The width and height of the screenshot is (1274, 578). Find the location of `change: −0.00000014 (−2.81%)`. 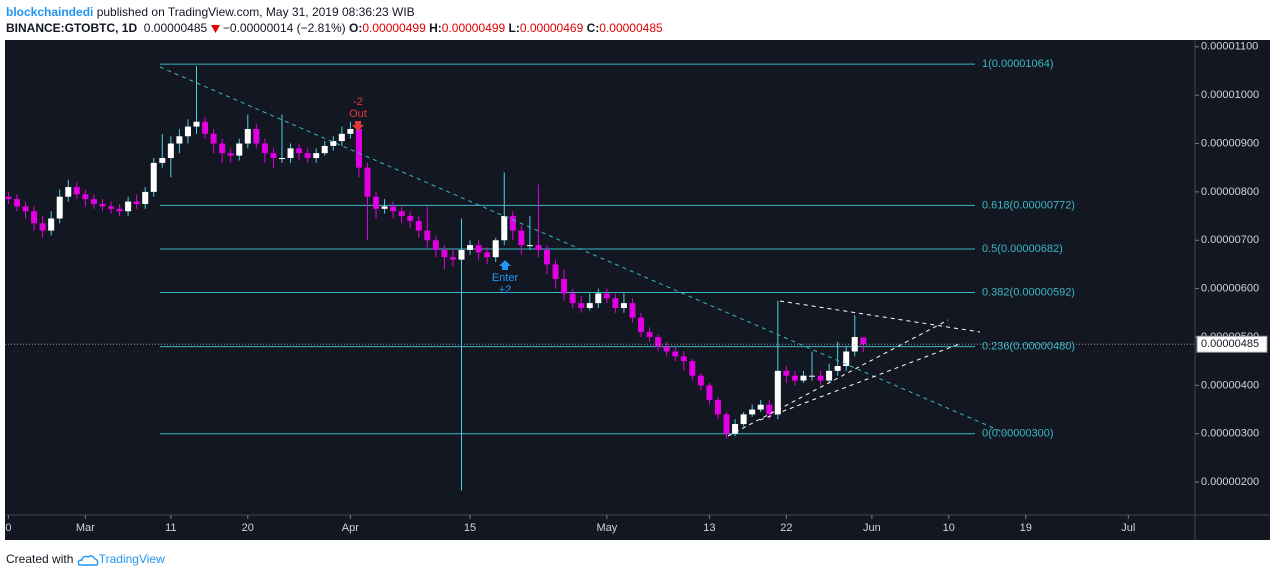

change: −0.00000014 (−2.81%) is located at coordinates (284, 28).